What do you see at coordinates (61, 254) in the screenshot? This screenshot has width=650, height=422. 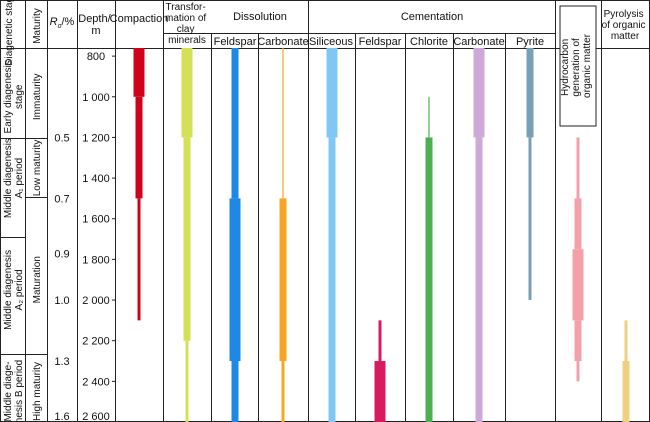 I see `ro-tick-label: 0.9` at bounding box center [61, 254].